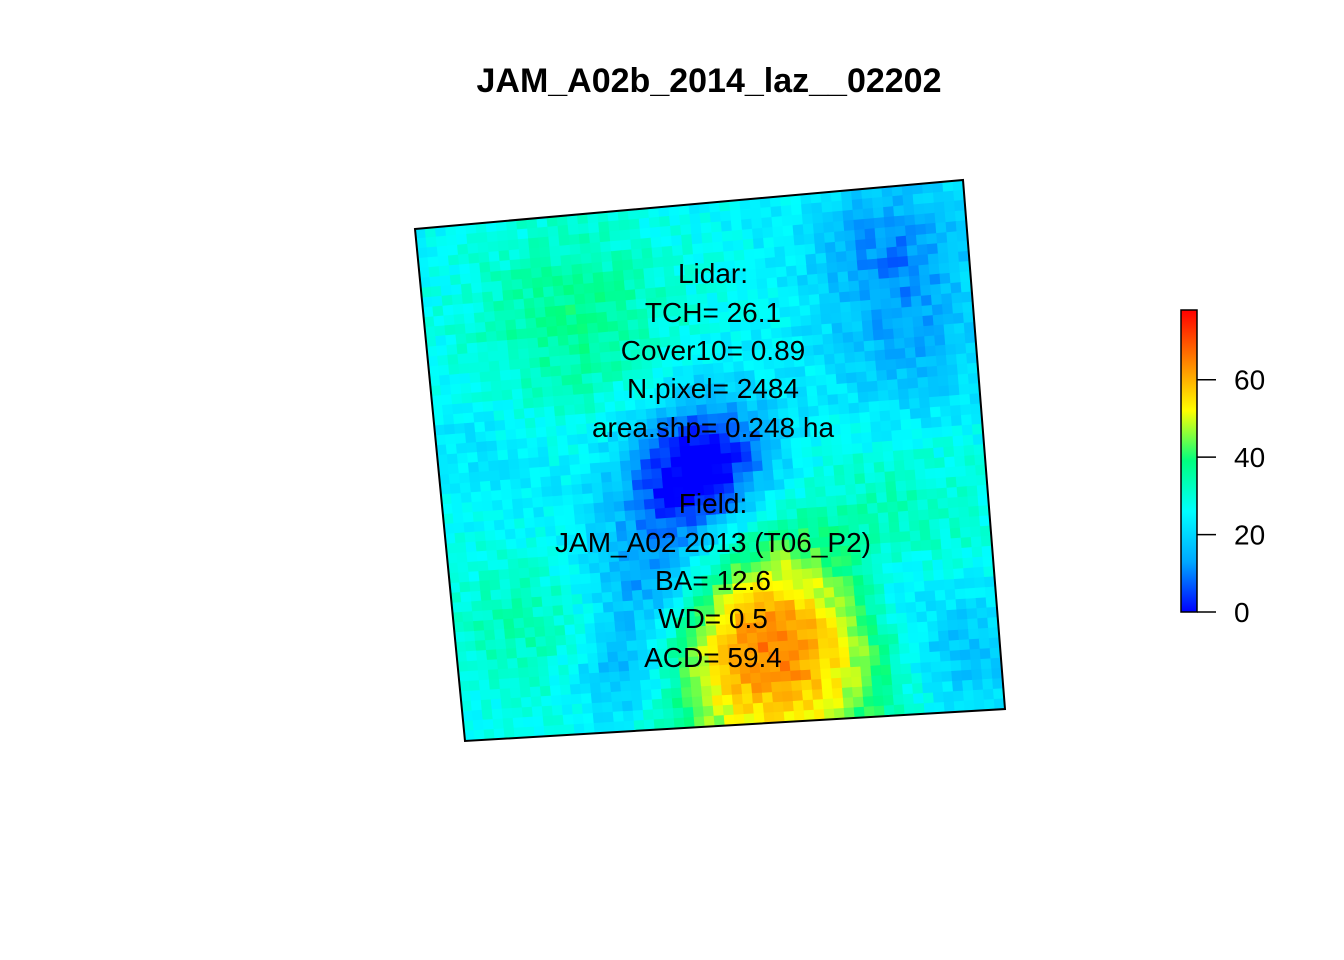 The height and width of the screenshot is (960, 1344). Describe the element at coordinates (713, 273) in the screenshot. I see `lidar-heading: Lidar:` at that location.